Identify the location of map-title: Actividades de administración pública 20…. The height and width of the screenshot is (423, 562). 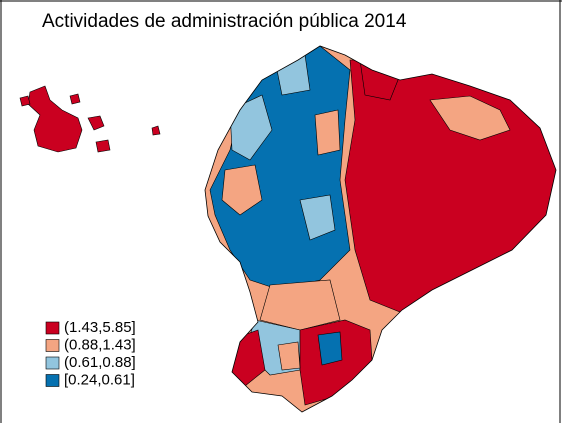
(224, 21).